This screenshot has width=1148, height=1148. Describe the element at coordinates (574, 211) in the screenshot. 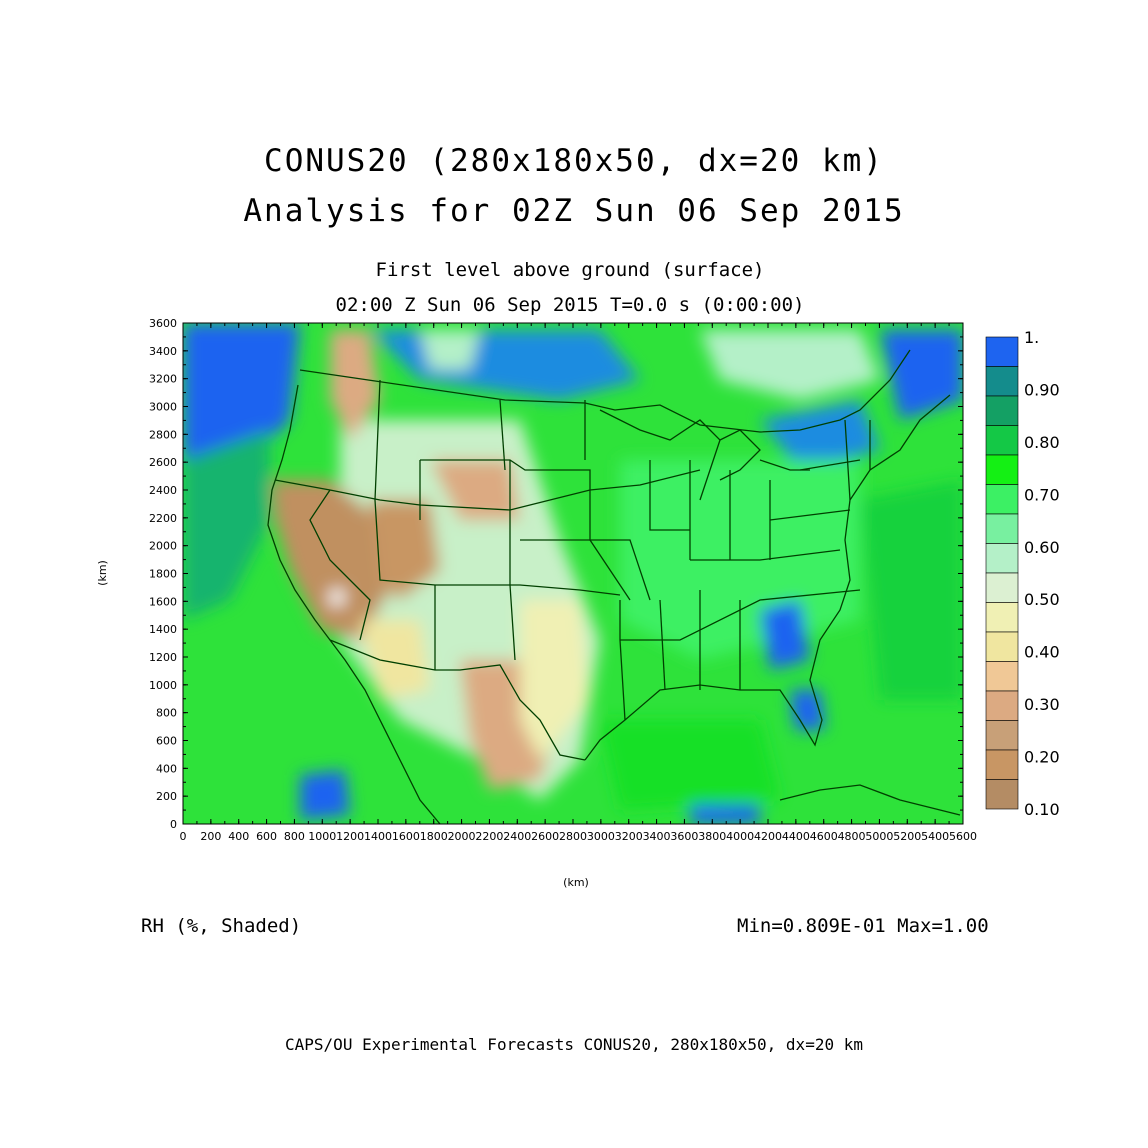

I see `title-line-2: Analysis for 02Z Sun 06 Sep 2015` at that location.